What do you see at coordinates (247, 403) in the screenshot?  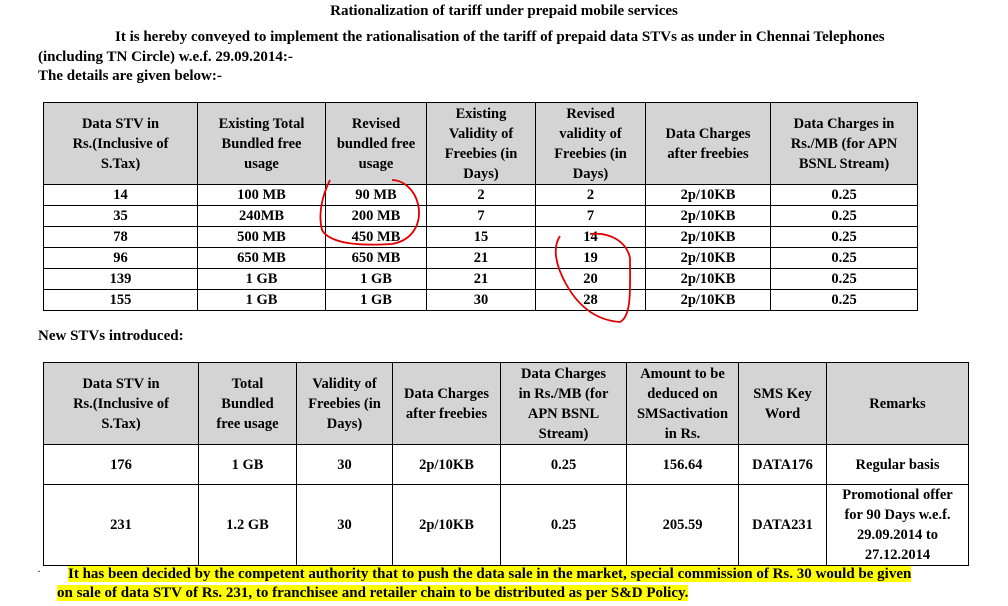 I see `column-header: Total Bundled free usage` at bounding box center [247, 403].